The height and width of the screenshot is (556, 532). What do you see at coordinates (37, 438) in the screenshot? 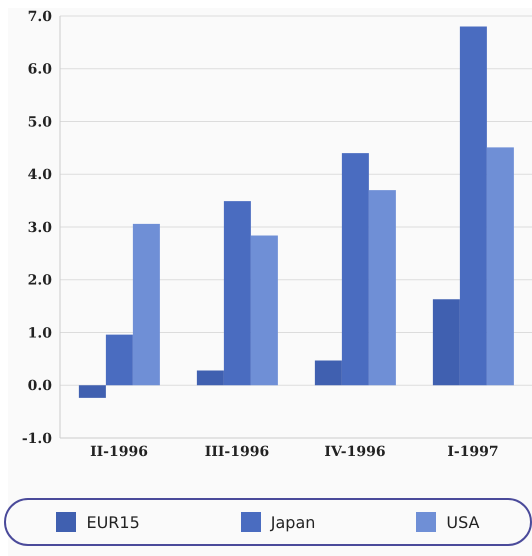
I see `y-tick-label: -1.0` at bounding box center [37, 438].